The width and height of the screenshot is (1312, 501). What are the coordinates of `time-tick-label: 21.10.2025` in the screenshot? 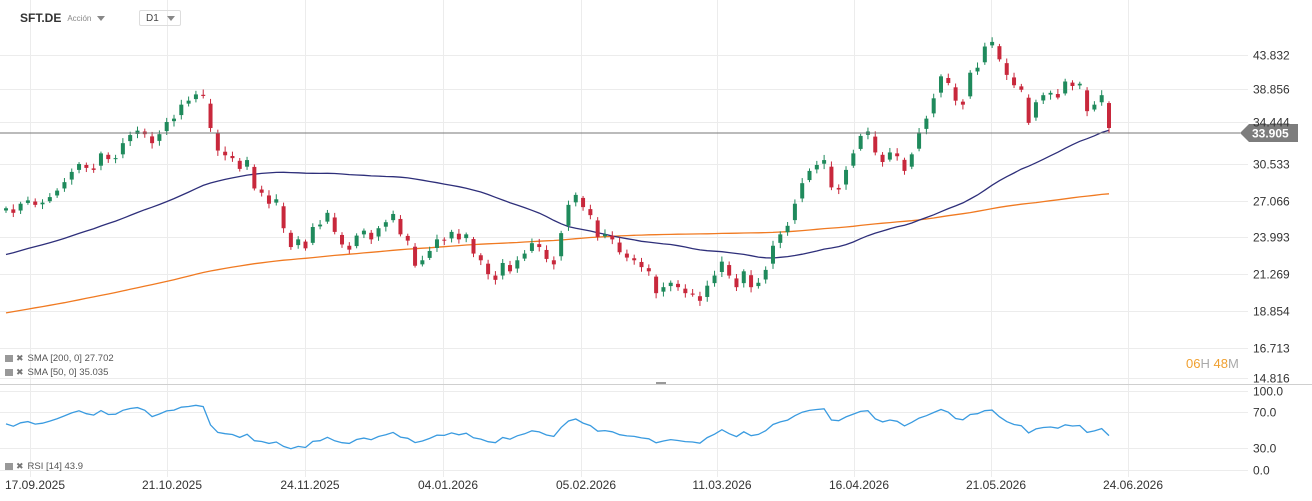 It's located at (172, 485).